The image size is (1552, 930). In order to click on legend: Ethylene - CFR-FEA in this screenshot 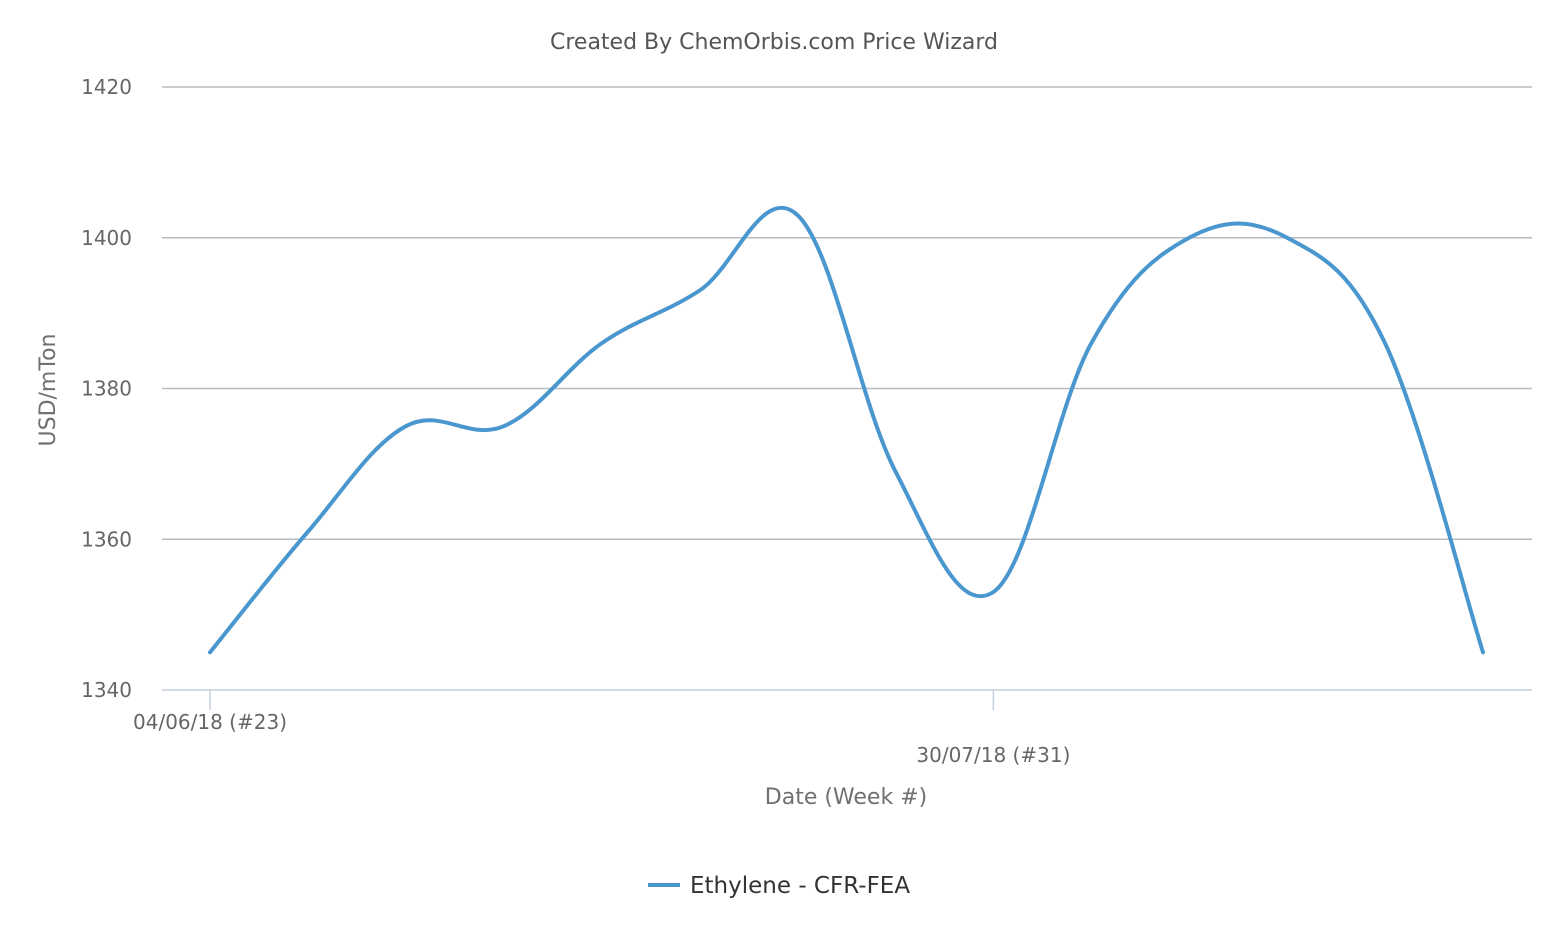, I will do `click(779, 886)`.